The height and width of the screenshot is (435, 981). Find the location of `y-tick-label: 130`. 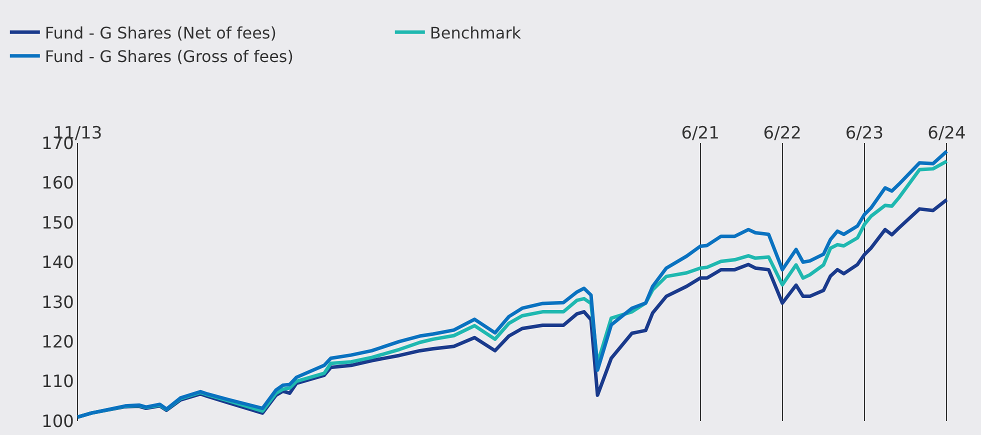

y-tick-label: 130 is located at coordinates (58, 302).